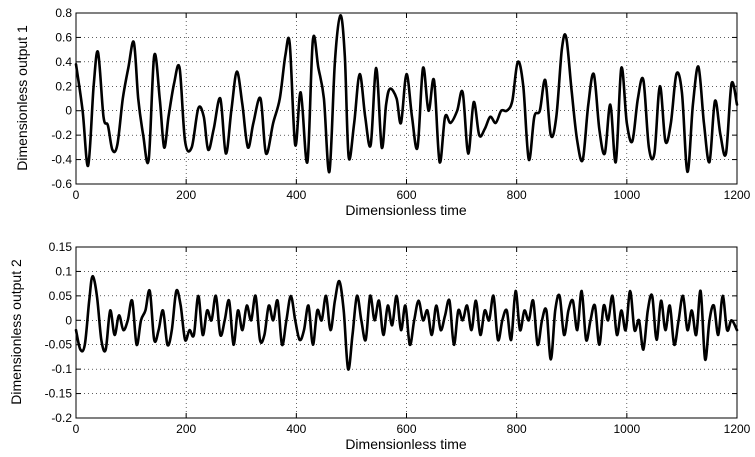 The width and height of the screenshot is (755, 457). I want to click on y-tick-label: -0.4, so click(61, 160).